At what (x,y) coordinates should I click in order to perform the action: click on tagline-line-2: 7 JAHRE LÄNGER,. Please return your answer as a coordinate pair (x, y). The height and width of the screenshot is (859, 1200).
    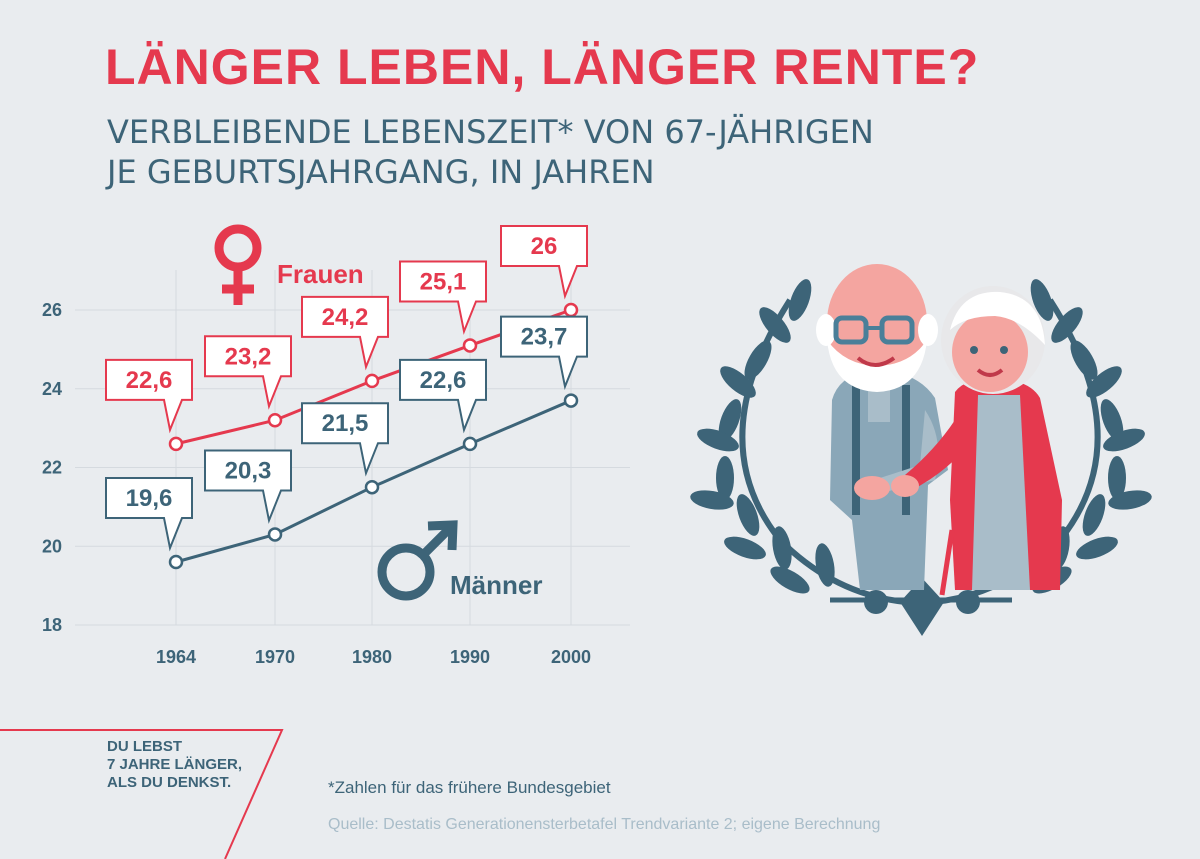
    Looking at the image, I should click on (175, 764).